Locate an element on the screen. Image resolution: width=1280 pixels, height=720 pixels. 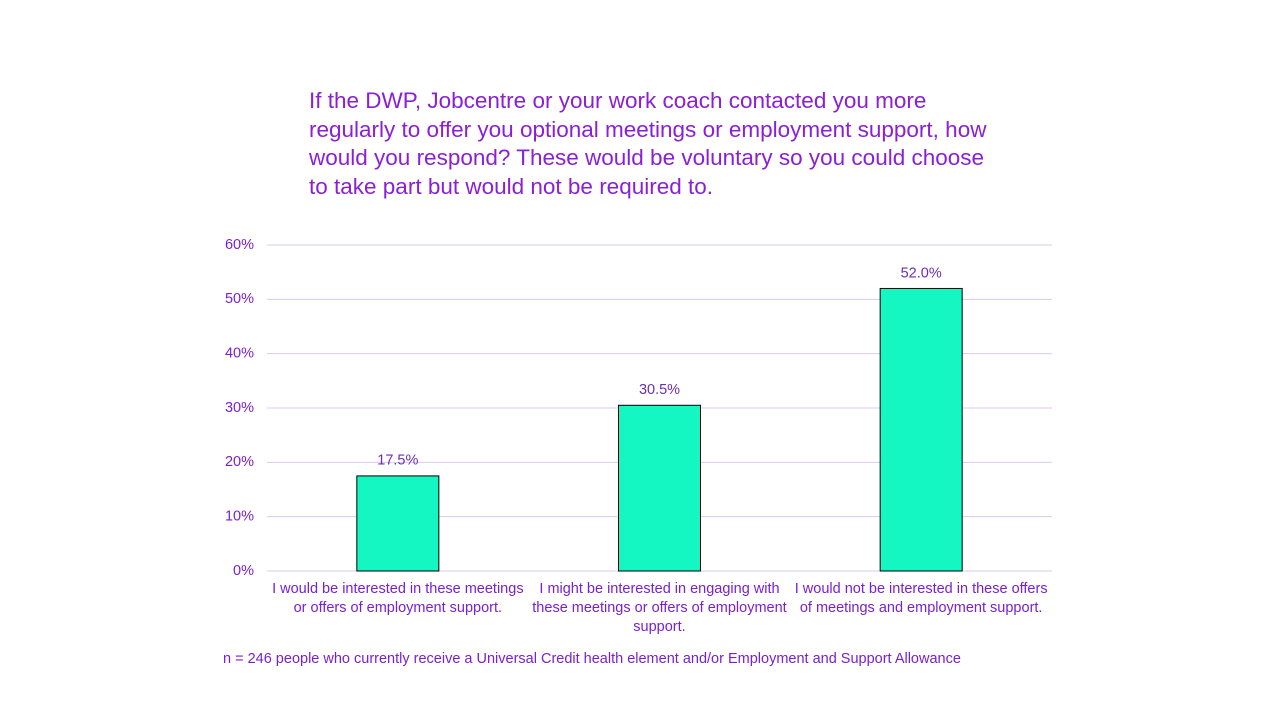
value-label: 17.5% is located at coordinates (397, 461).